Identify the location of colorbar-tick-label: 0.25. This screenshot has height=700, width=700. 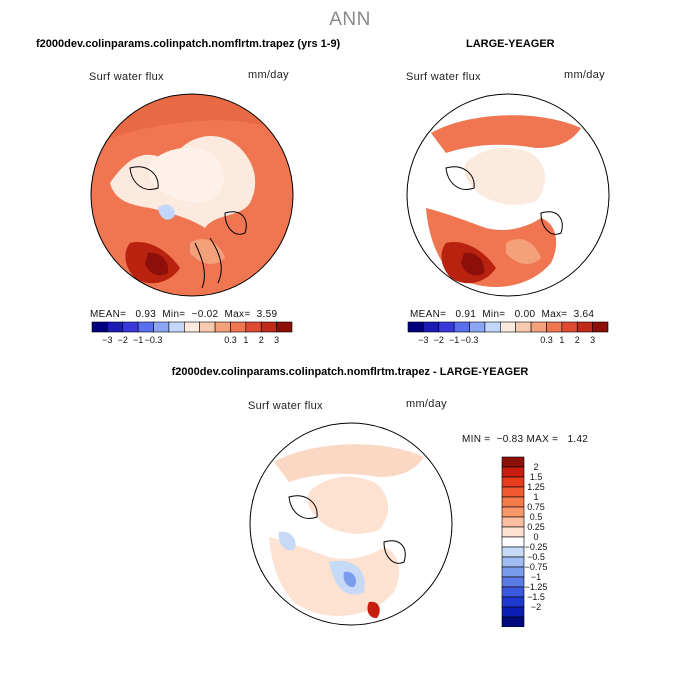
(536, 527).